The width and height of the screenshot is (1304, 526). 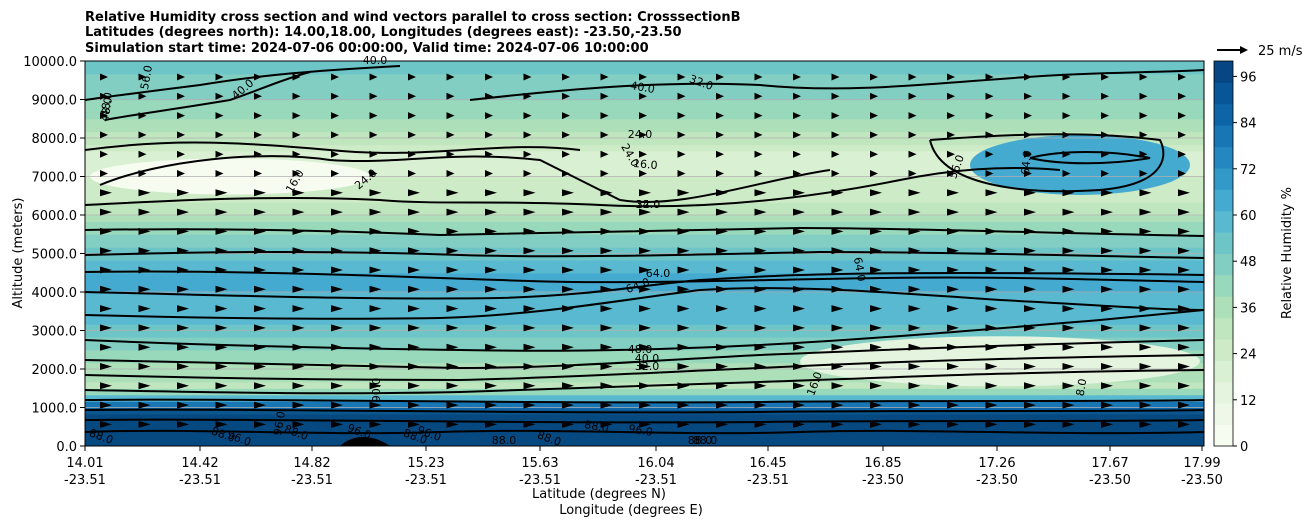 What do you see at coordinates (1082, 387) in the screenshot?
I see `contour-label: 8.0` at bounding box center [1082, 387].